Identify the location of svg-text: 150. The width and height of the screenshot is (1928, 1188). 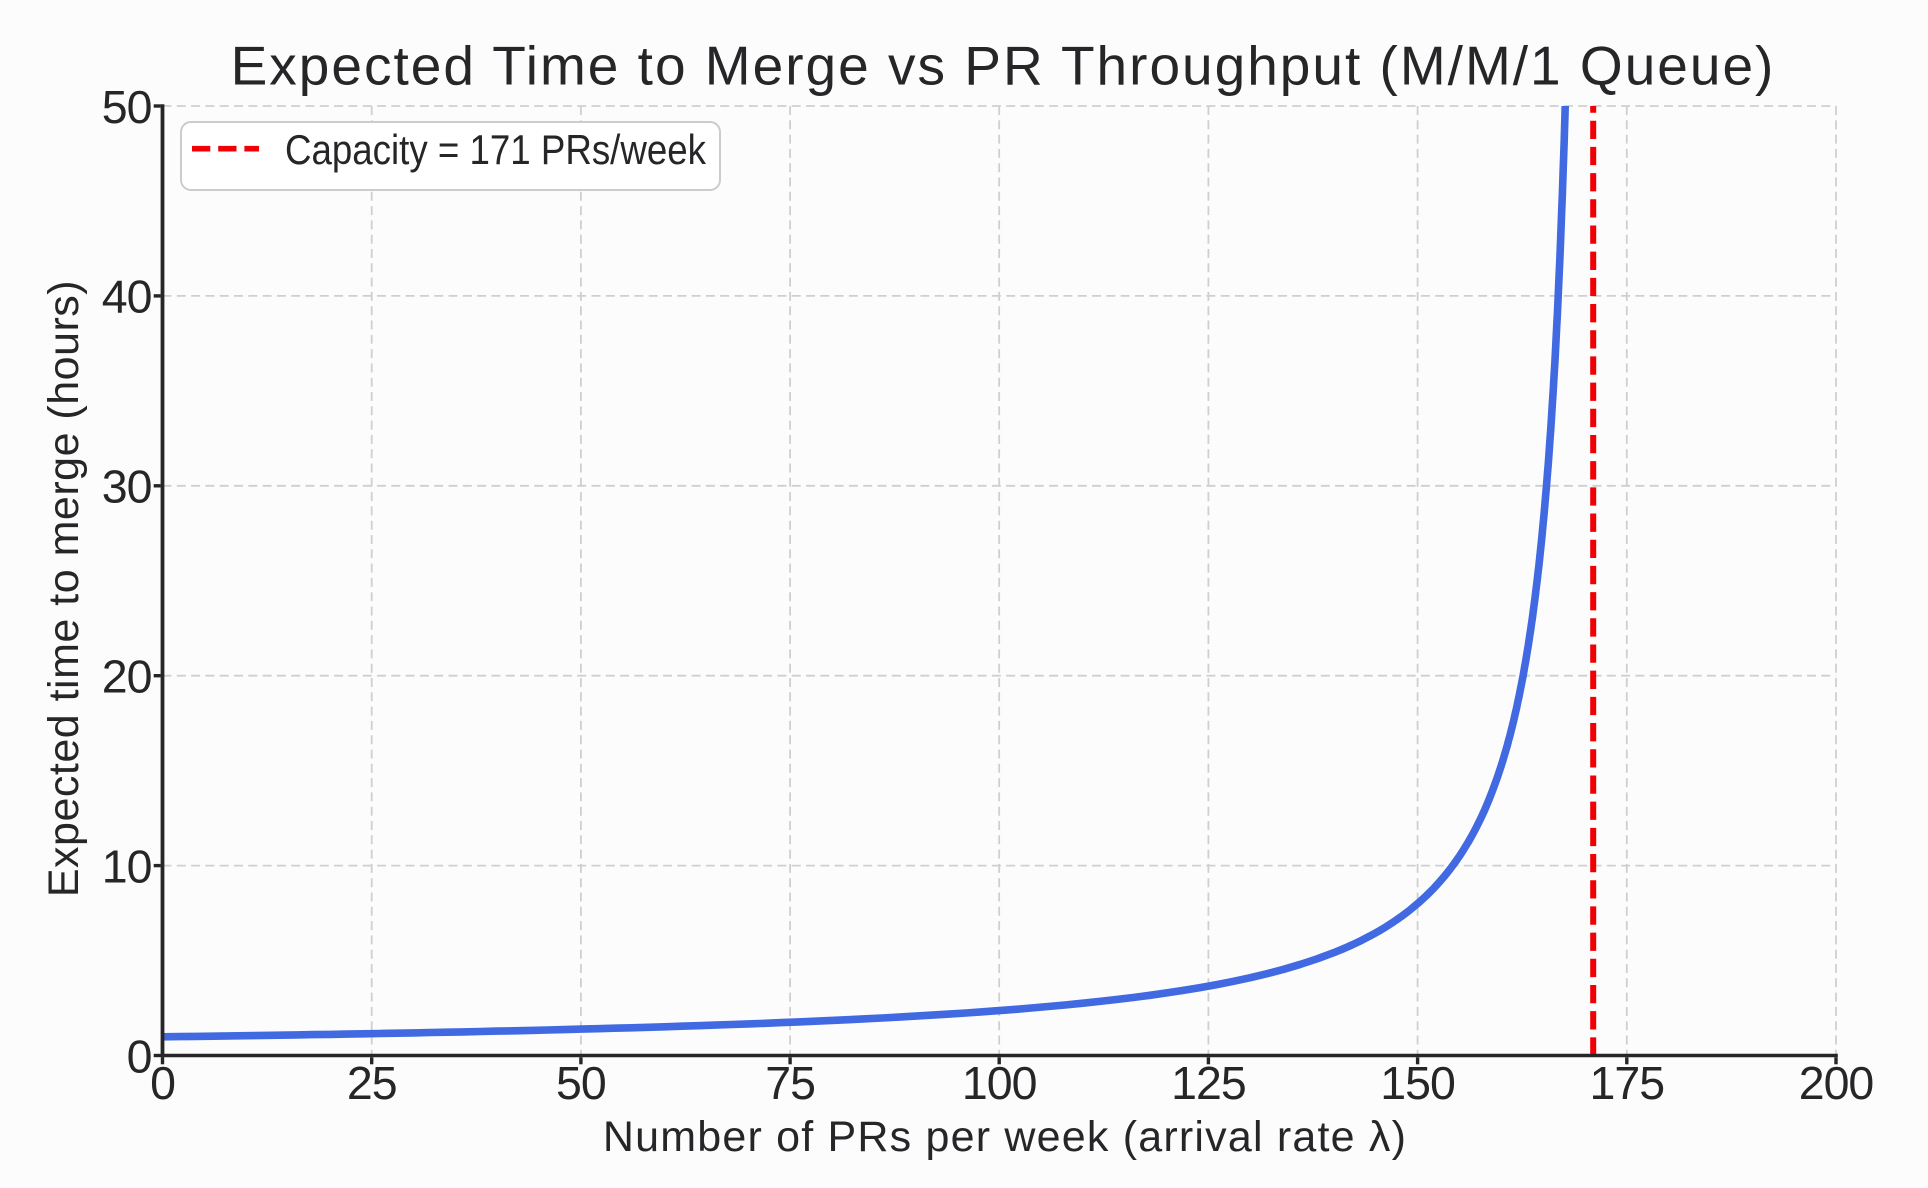
(1417, 1083).